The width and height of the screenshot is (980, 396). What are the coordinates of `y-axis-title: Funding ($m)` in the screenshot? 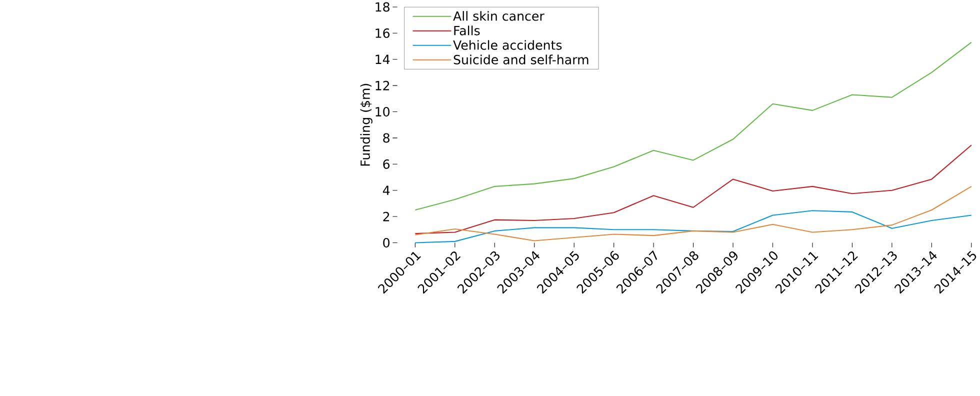 It's located at (366, 125).